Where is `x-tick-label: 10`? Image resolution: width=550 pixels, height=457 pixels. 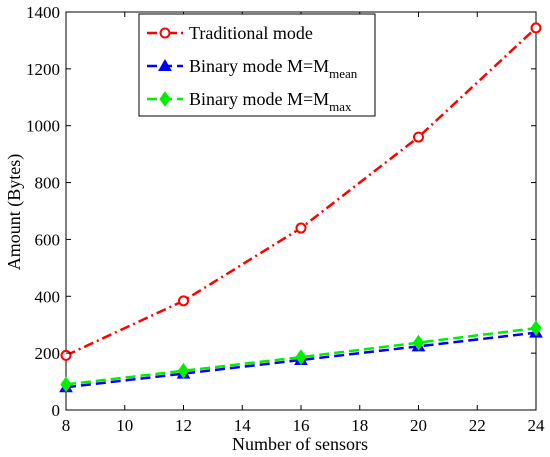
x-tick-label: 10 is located at coordinates (124, 425).